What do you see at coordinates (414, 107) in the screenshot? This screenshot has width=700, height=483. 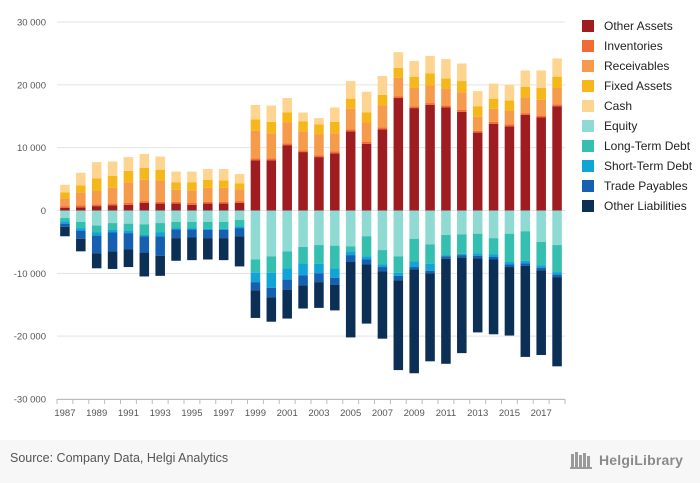 I see `bar-segment-inventories-2009` at bounding box center [414, 107].